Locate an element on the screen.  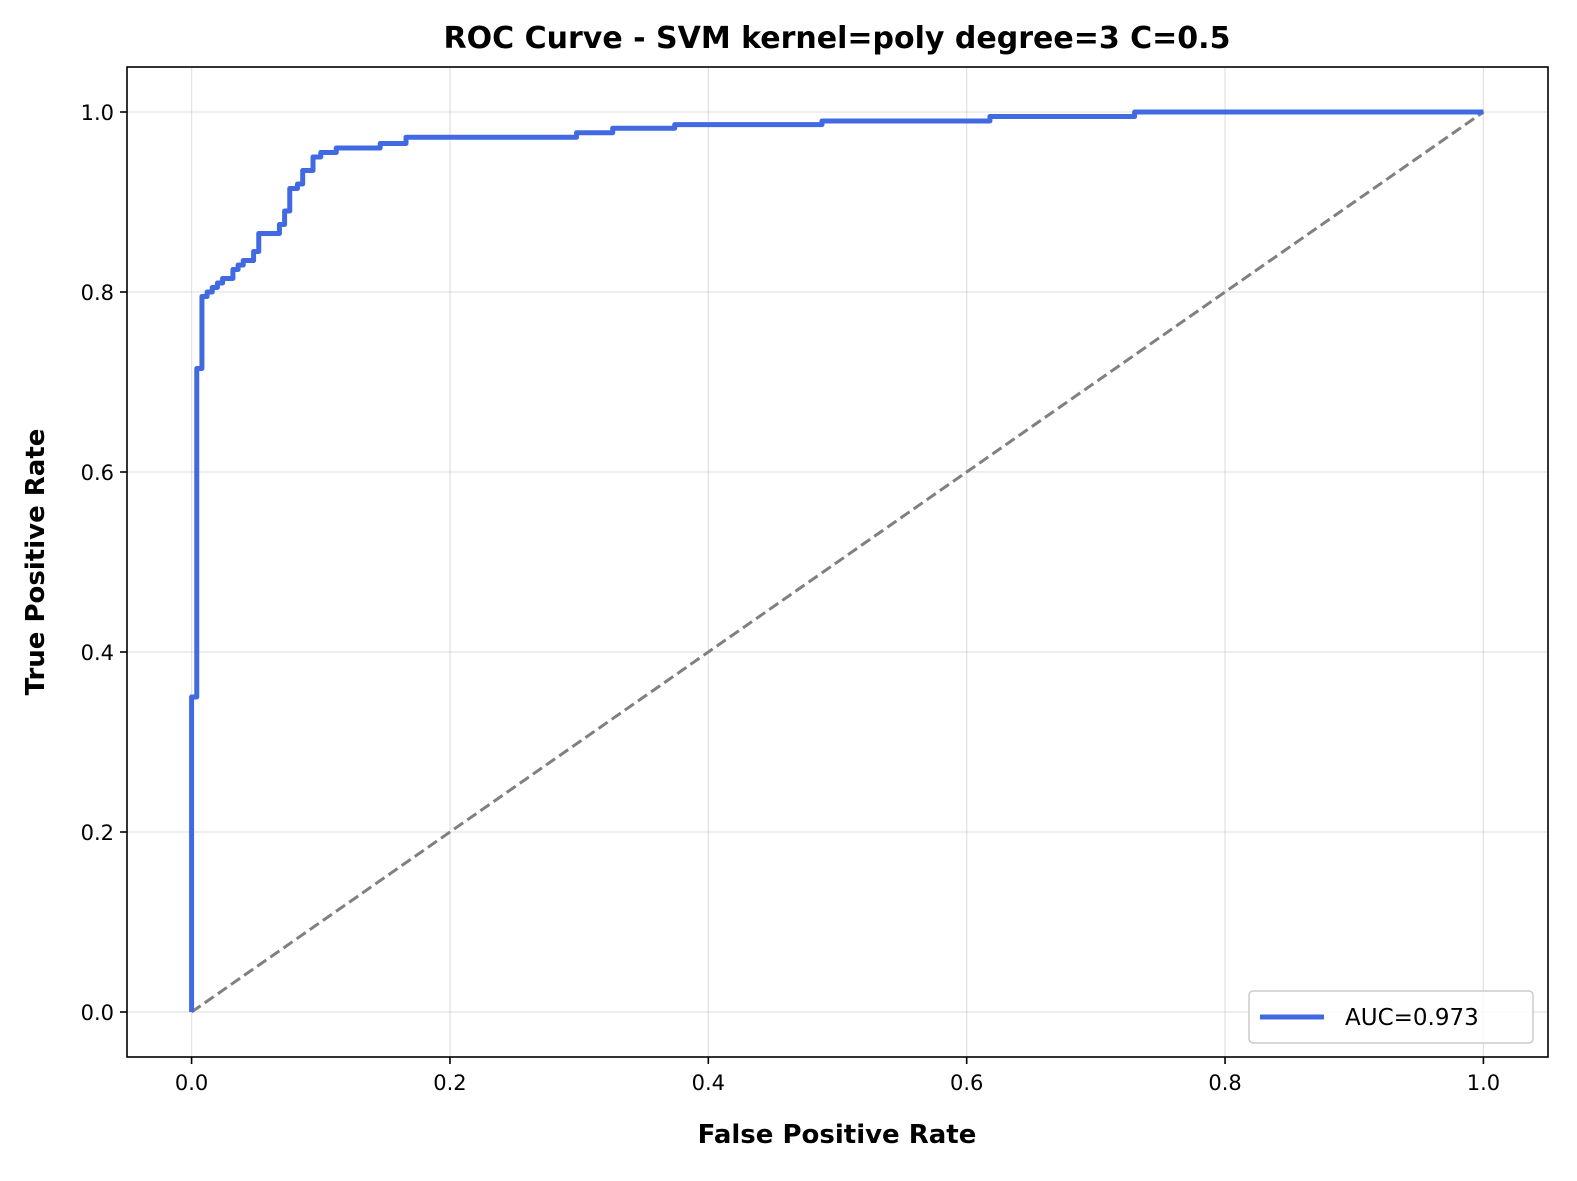
x-tick-label: 0.0 is located at coordinates (191, 1083).